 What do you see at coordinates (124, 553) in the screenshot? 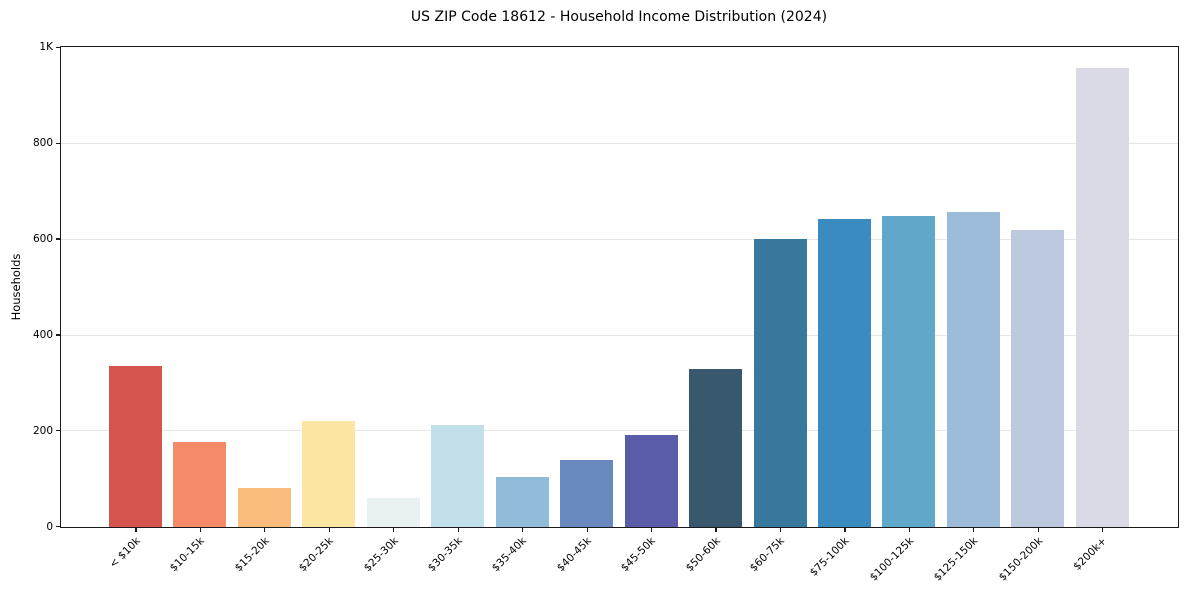
I see `x-tick-label: < $10k` at bounding box center [124, 553].